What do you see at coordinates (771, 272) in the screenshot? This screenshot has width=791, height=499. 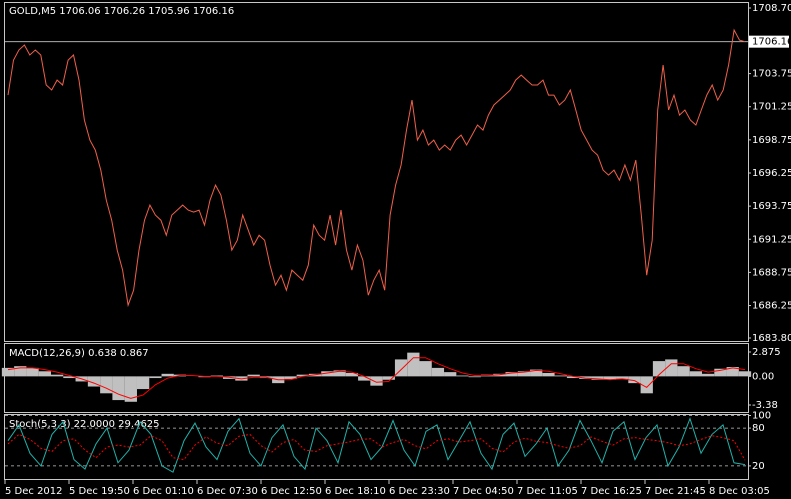 I see `y-tick-label: 1688.75` at bounding box center [771, 272].